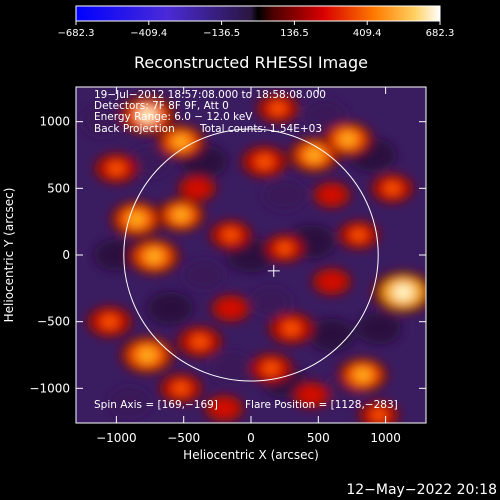 The height and width of the screenshot is (500, 500). What do you see at coordinates (75, 33) in the screenshot?
I see `colorbar-tick-label: −682.3` at bounding box center [75, 33].